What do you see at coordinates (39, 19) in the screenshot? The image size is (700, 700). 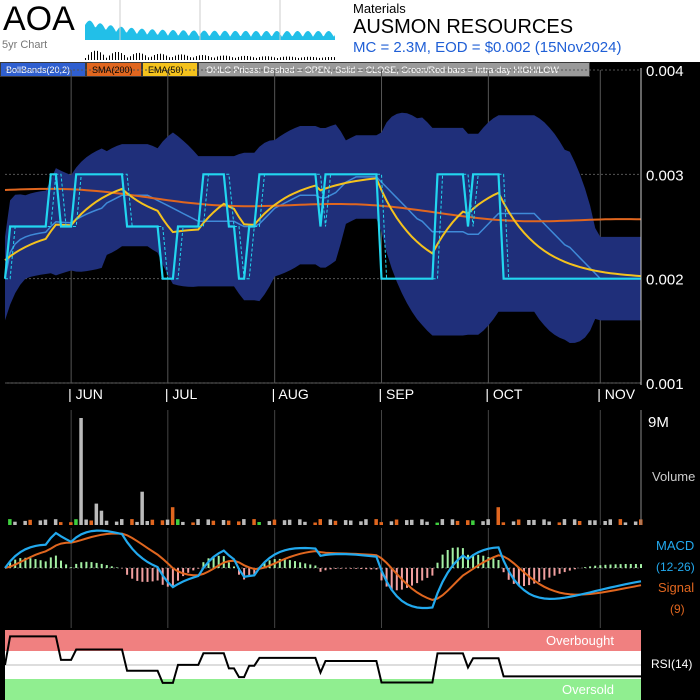 I see `ticker-symbol: AOA` at bounding box center [39, 19].